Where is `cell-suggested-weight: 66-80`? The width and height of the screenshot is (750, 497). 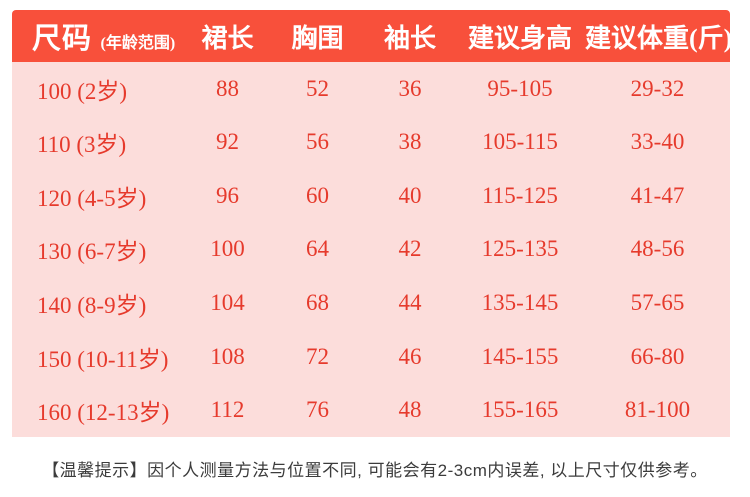
cell-suggested-weight: 66-80 is located at coordinates (657, 356).